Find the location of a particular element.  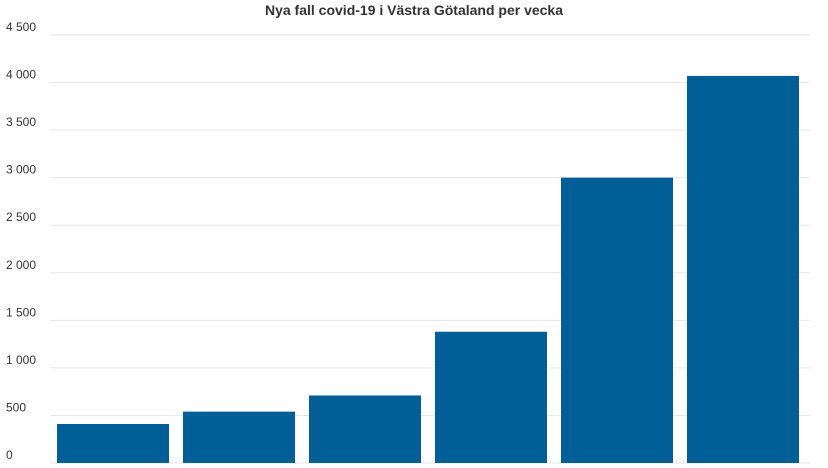

y-tick-label: 1 500 is located at coordinates (21, 312).